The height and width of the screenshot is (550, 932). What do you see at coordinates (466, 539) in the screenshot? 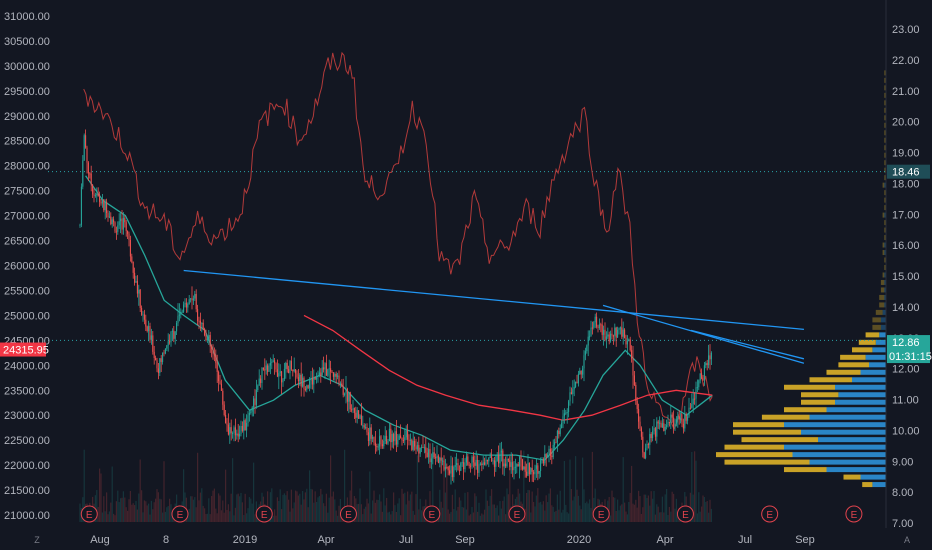
I see `time-axis-panel` at bounding box center [466, 539].